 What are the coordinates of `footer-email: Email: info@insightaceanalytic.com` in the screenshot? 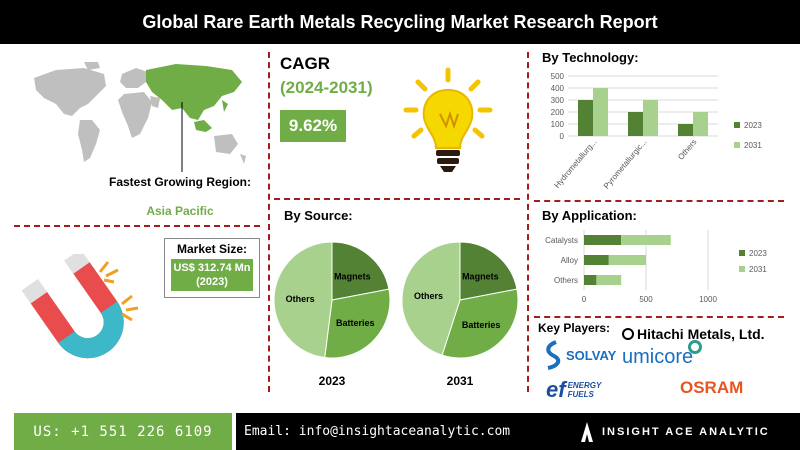 It's located at (518, 431).